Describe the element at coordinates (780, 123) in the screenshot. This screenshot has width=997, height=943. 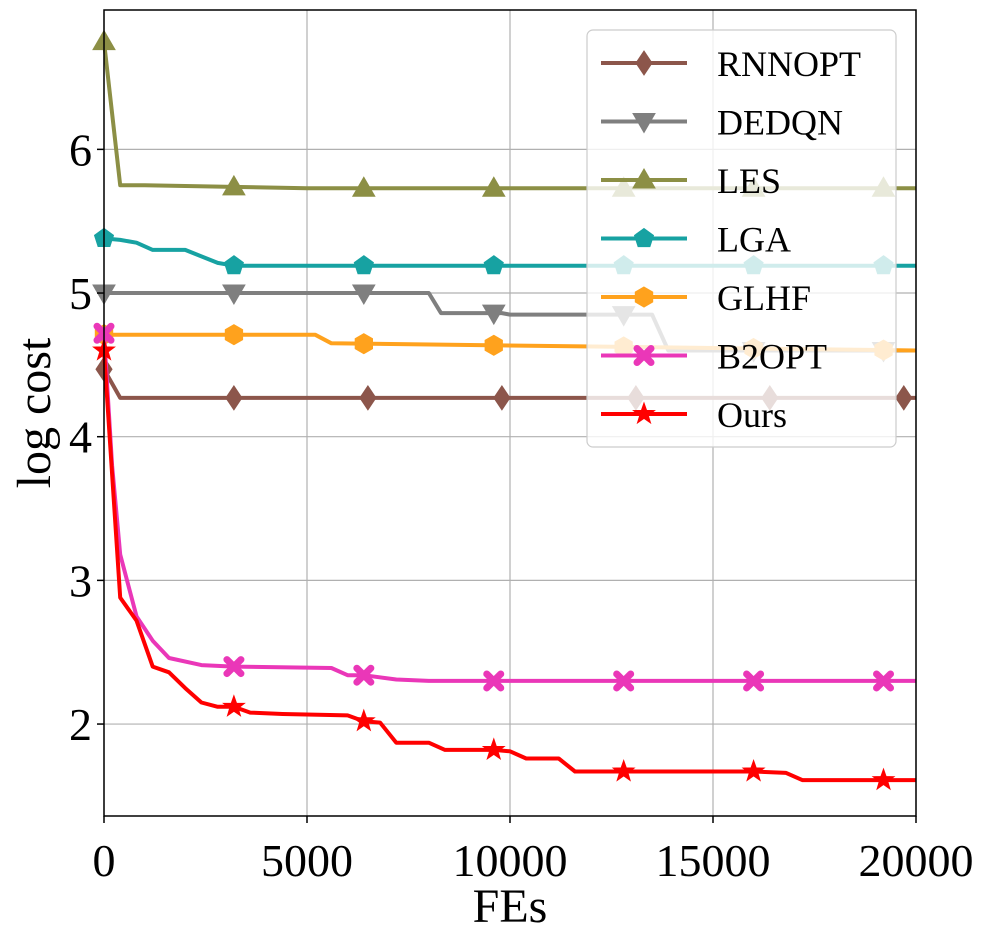
I see `legend-label-dedqn: DEDQN` at that location.